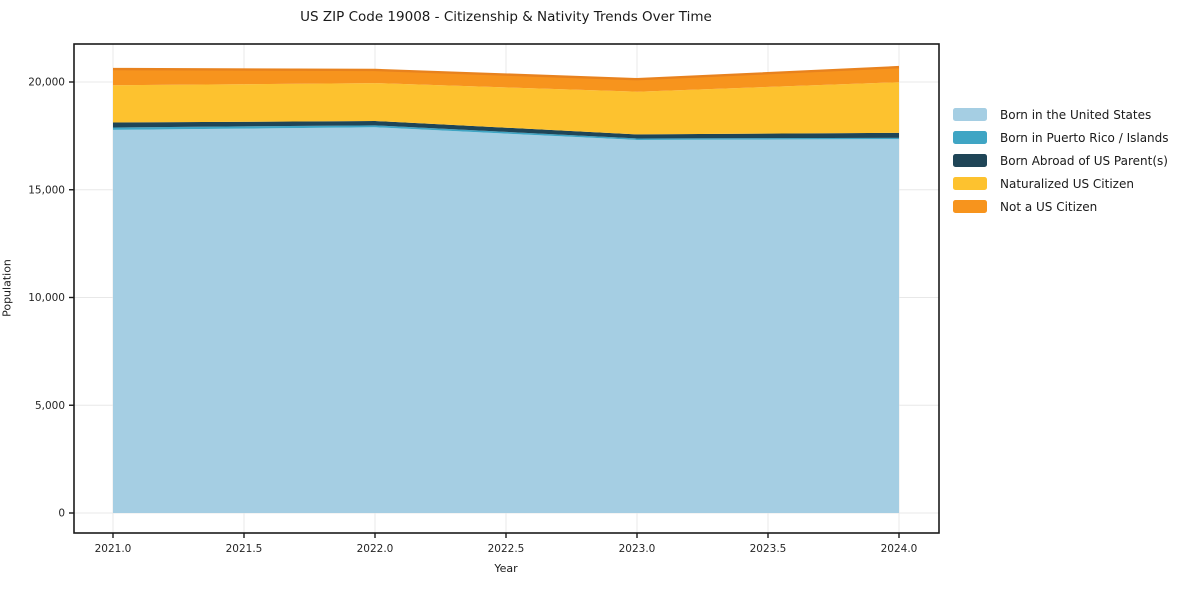 Image resolution: width=1189 pixels, height=590 pixels. I want to click on legend-item-born-abroad-of-us-parent-s: Born Abroad of US Parent(s), so click(1061, 160).